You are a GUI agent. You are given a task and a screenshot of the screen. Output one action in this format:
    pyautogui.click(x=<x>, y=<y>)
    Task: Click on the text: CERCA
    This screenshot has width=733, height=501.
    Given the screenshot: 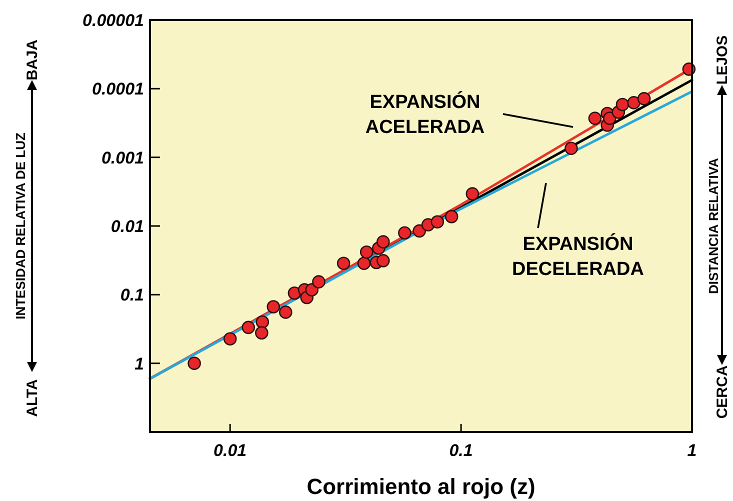 What is the action you would take?
    pyautogui.click(x=722, y=392)
    